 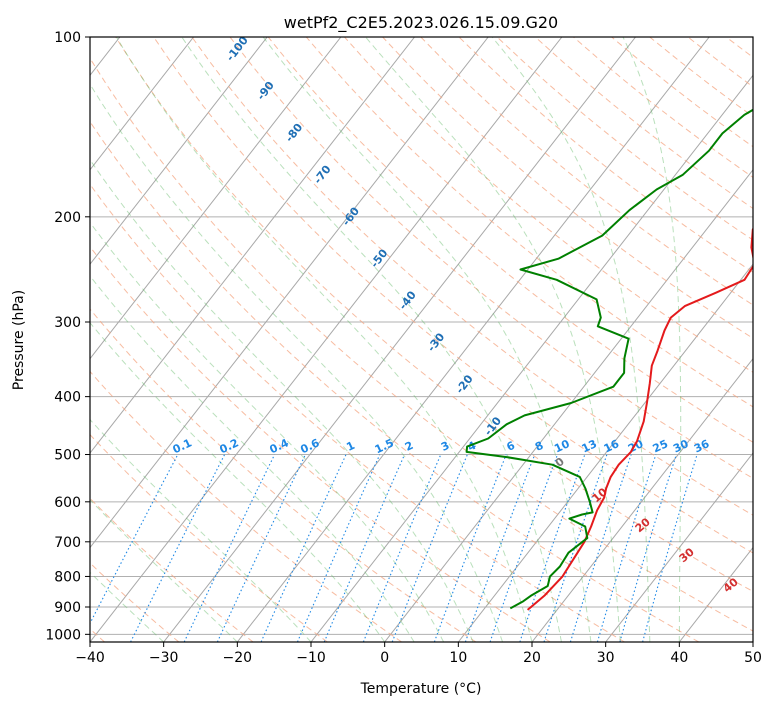 I want to click on dry-adiabat-label: -50, so click(x=379, y=258).